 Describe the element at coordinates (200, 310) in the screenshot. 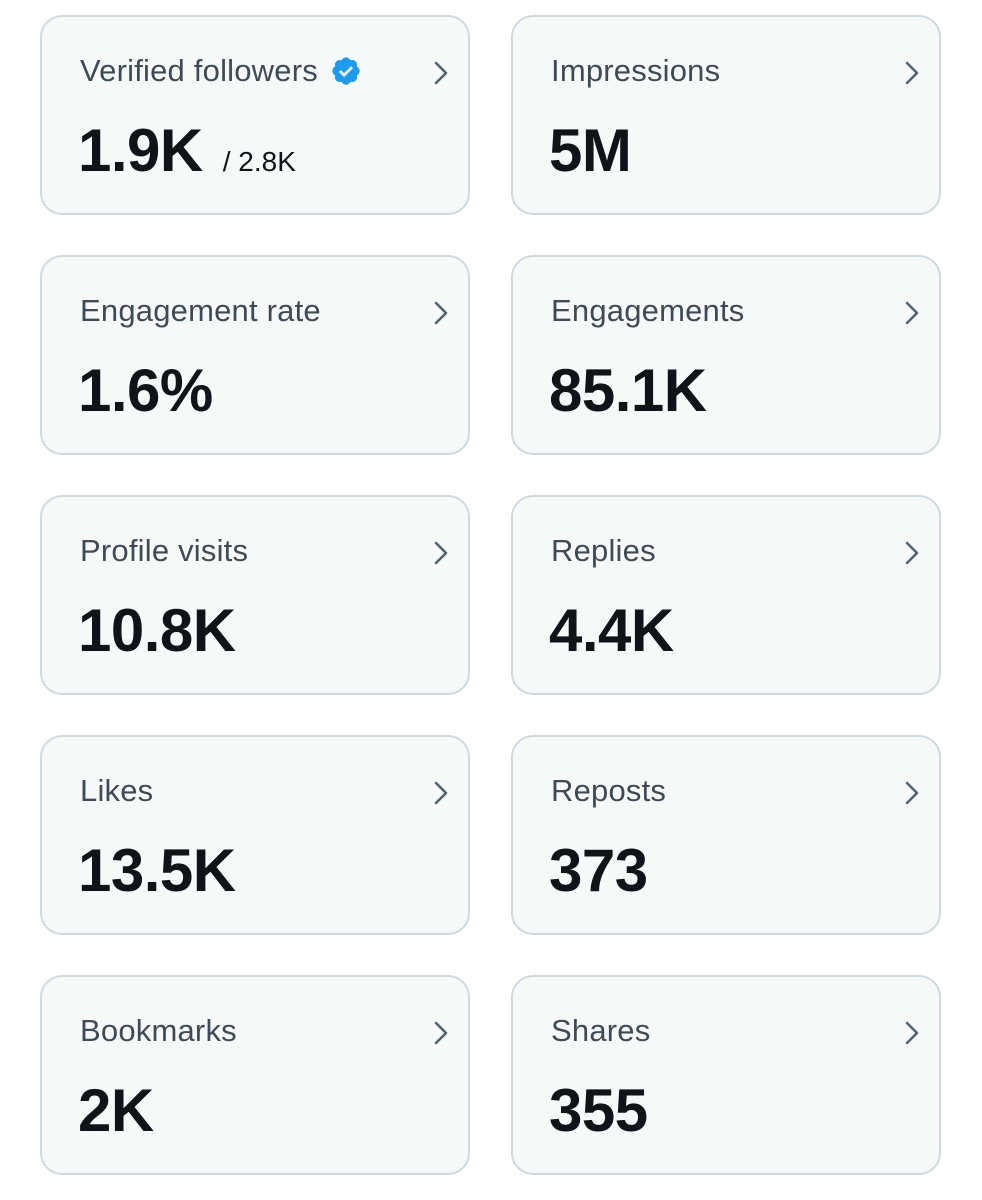

I see `metric-label: Engagement rate` at that location.